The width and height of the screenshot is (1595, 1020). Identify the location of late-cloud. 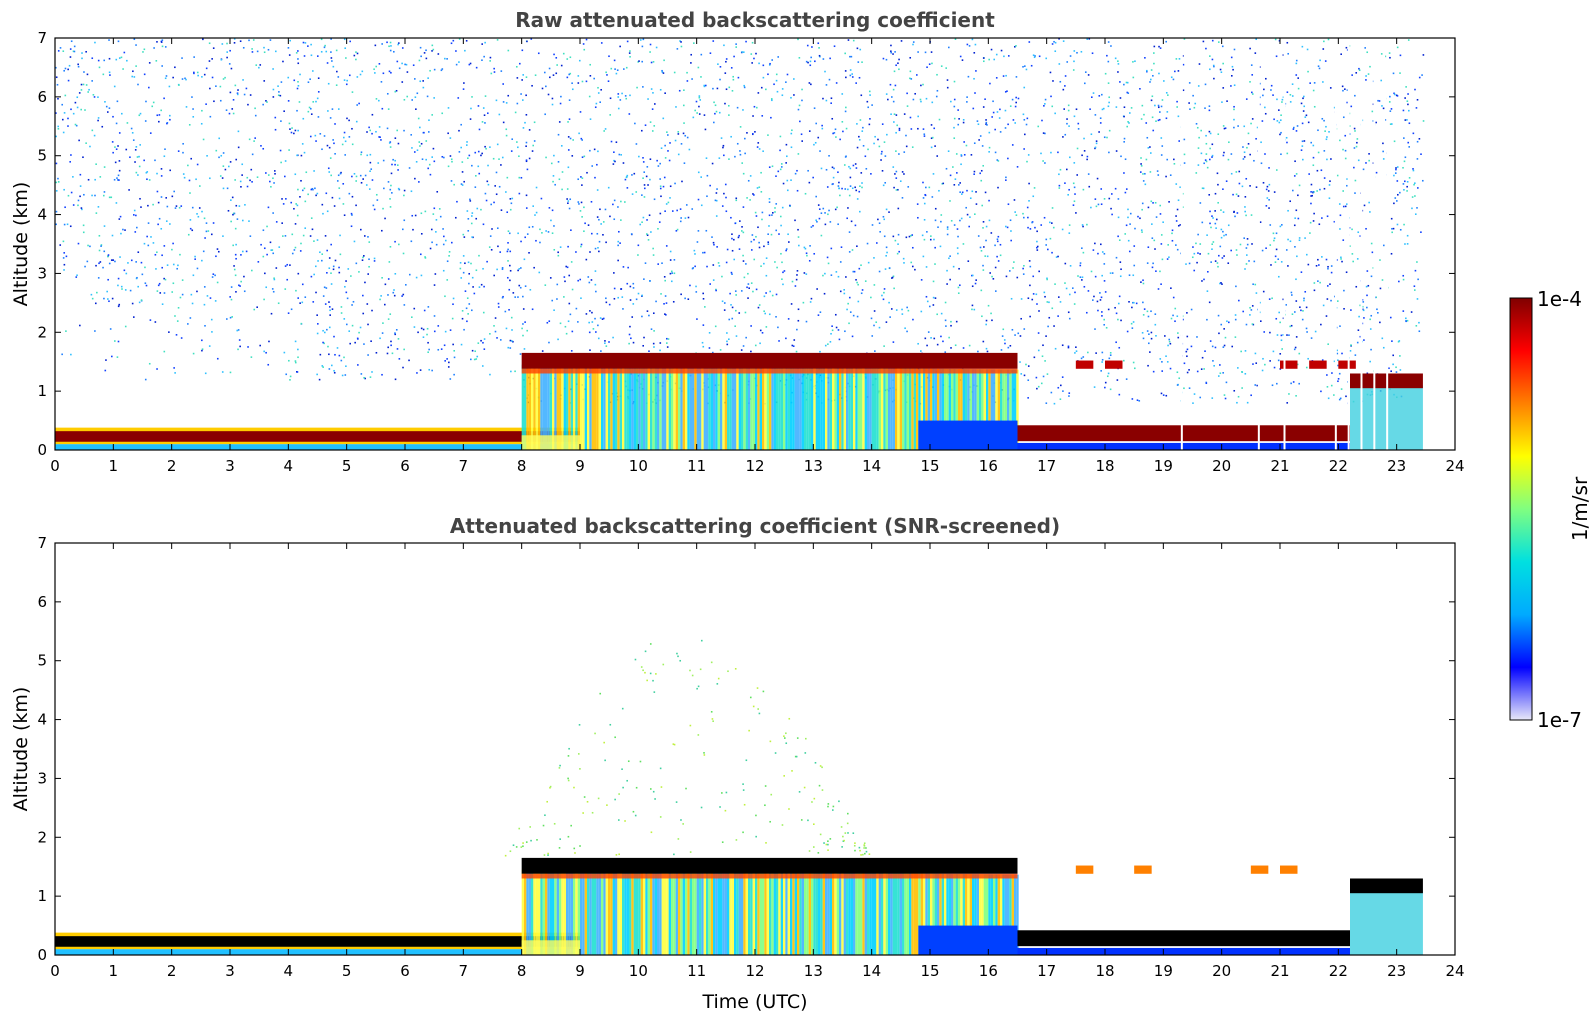
(1386, 886).